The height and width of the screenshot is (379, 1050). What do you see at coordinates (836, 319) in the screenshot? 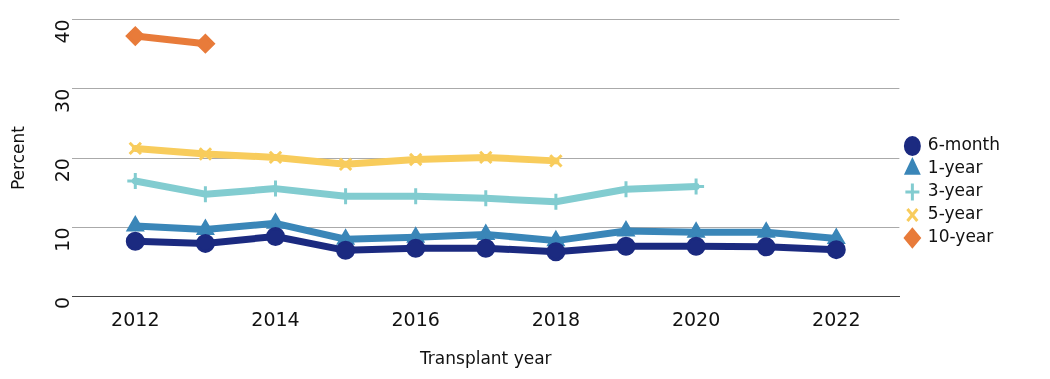
I see `x-tick-label: 2022` at bounding box center [836, 319].